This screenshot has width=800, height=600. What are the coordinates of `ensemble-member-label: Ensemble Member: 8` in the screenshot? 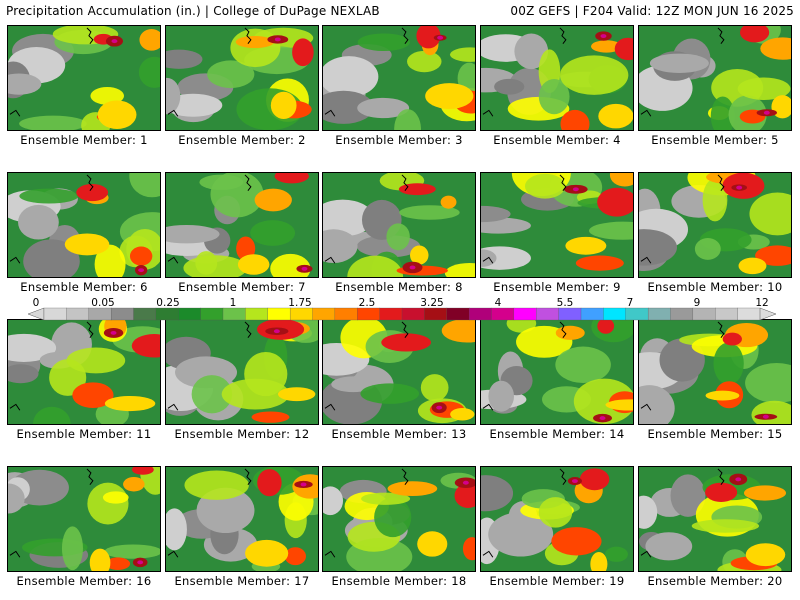 It's located at (399, 287).